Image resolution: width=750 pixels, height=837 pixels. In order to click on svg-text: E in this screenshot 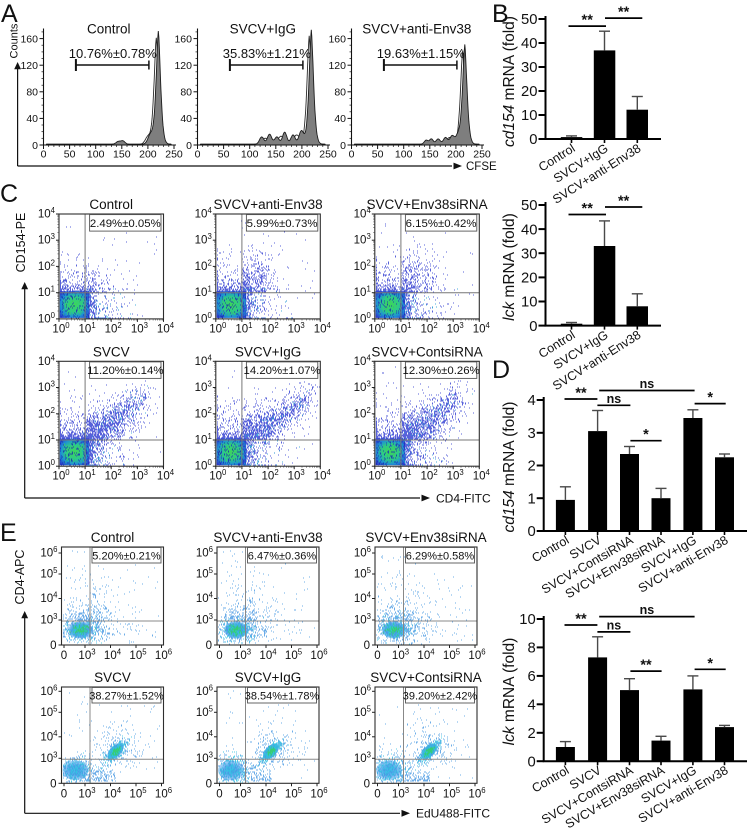, I will do `click(8, 533)`.